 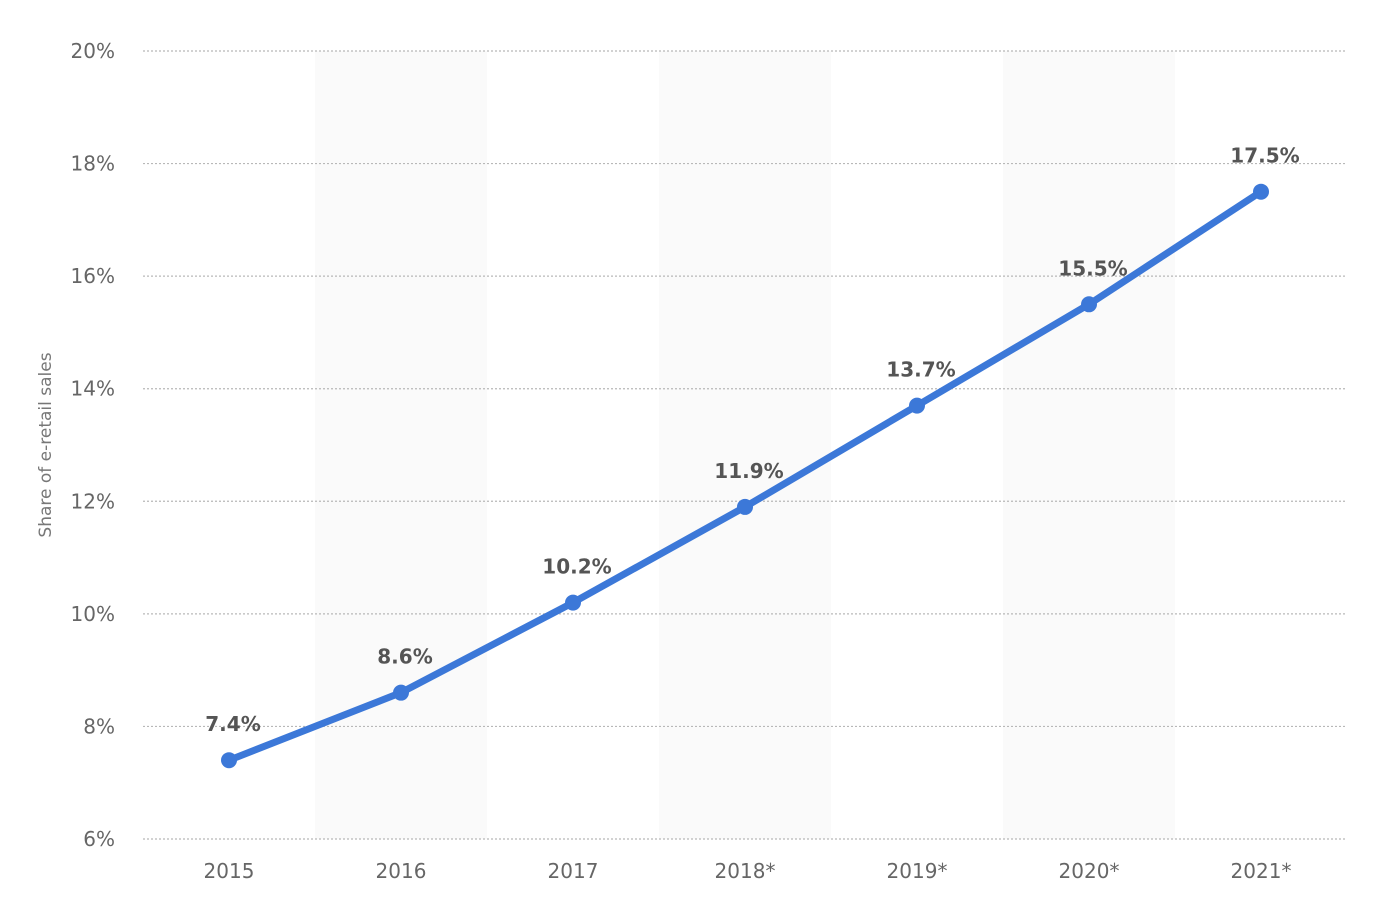 What do you see at coordinates (46, 444) in the screenshot?
I see `y-axis-title: Share of e-retail sales` at bounding box center [46, 444].